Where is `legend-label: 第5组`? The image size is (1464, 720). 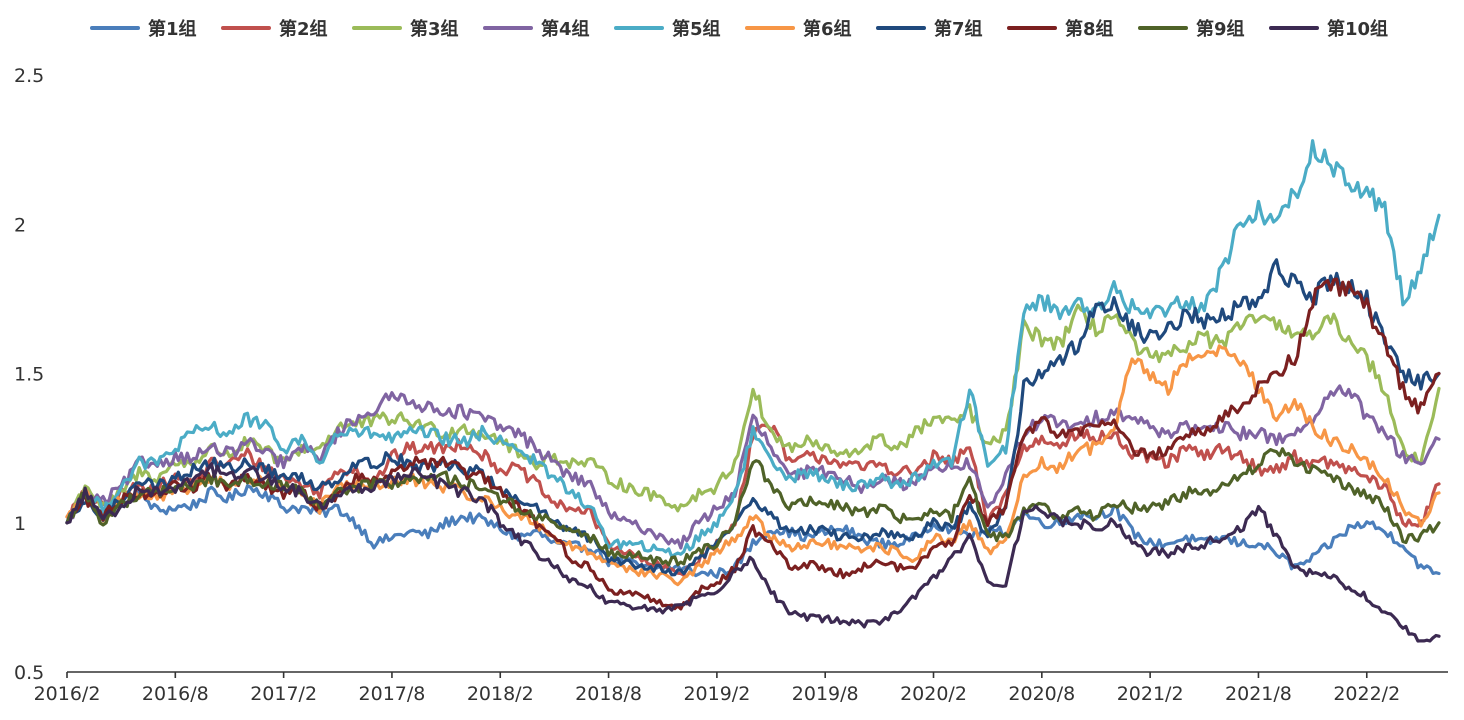
legend-label: 第5组 is located at coordinates (696, 29).